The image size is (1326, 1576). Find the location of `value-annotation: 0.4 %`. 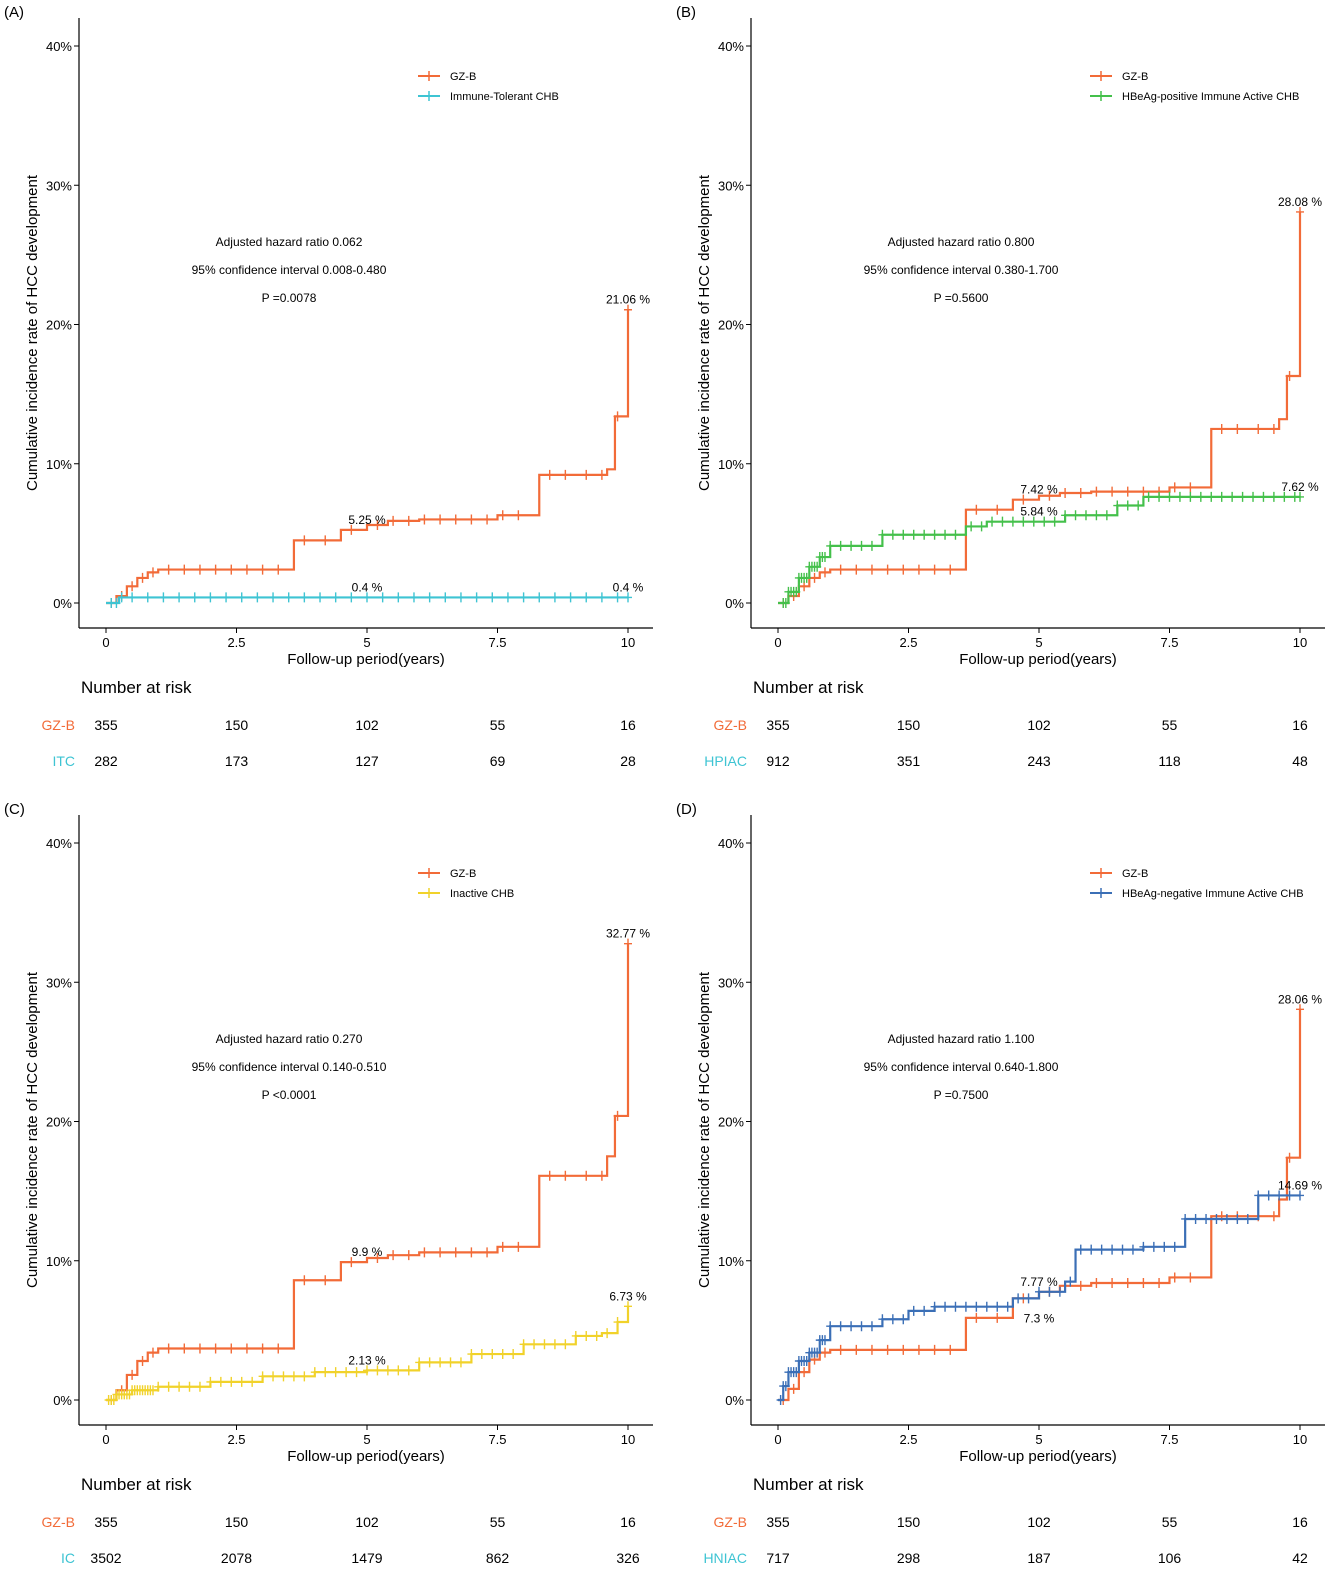

value-annotation: 0.4 % is located at coordinates (367, 587).